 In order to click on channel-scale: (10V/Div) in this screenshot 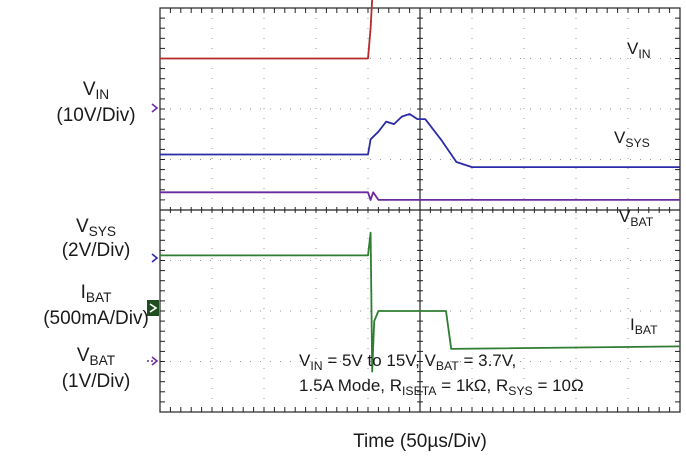, I will do `click(95, 115)`.